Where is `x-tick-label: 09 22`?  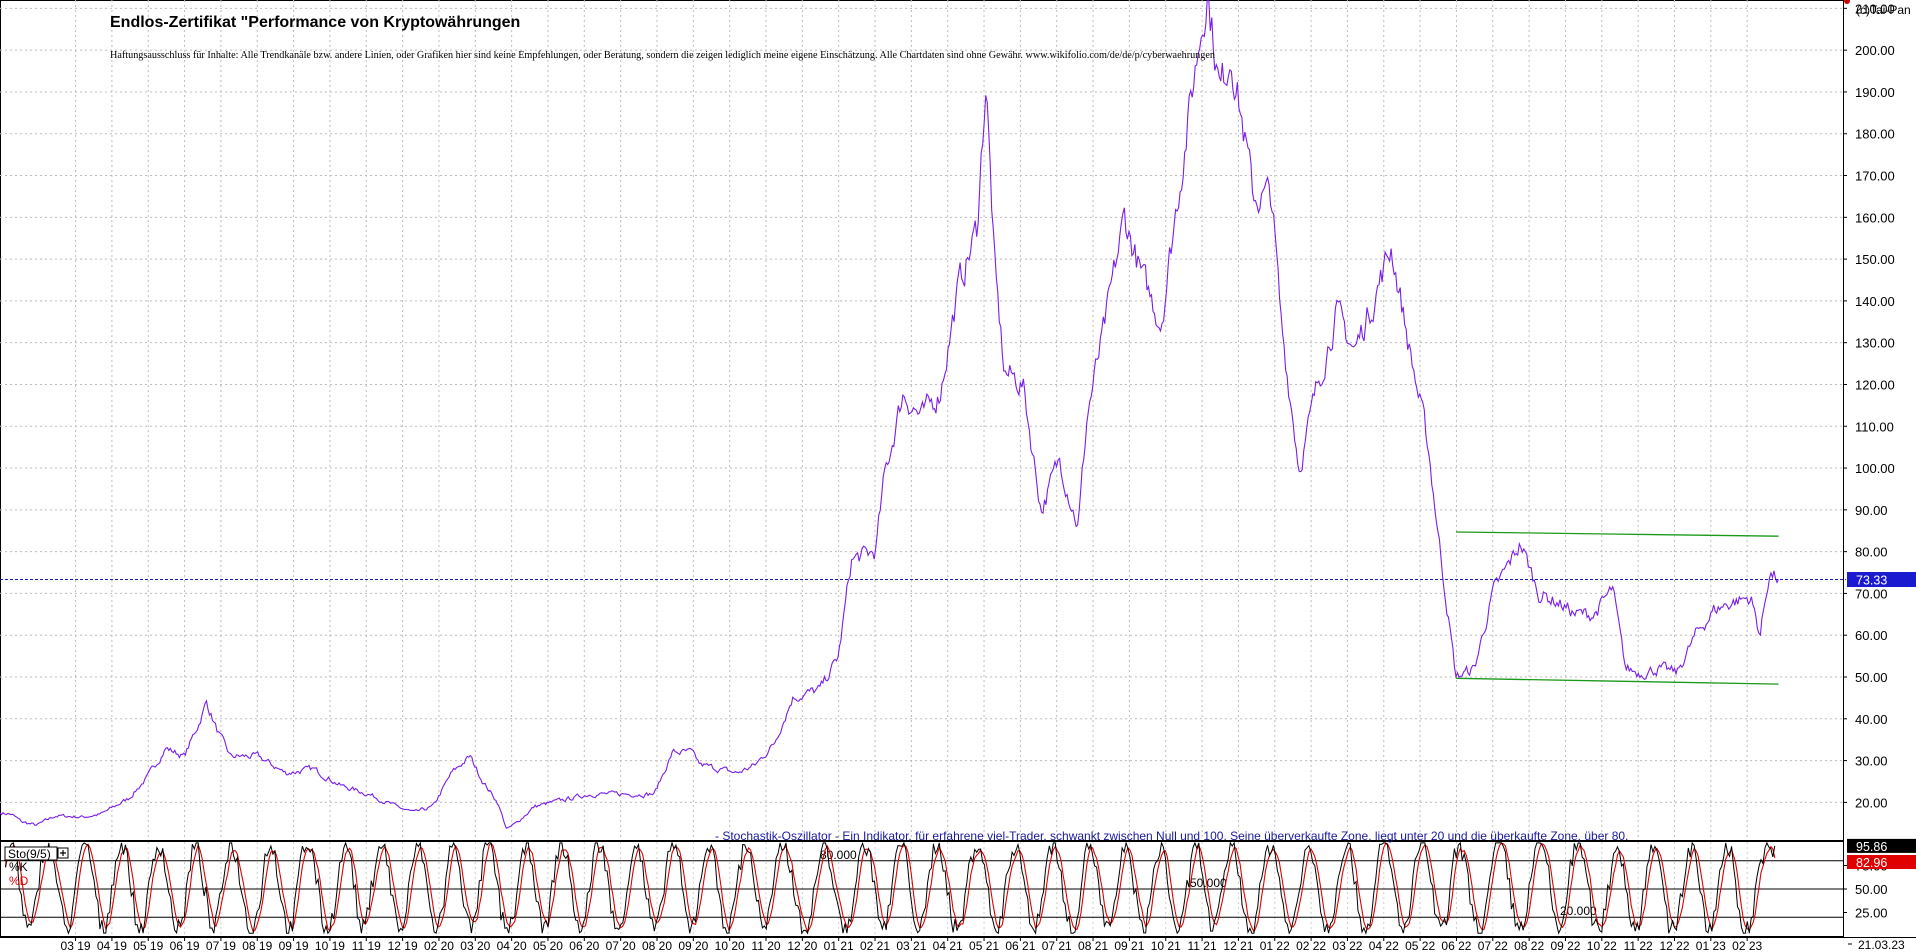 x-tick-label: 09 22 is located at coordinates (1565, 945).